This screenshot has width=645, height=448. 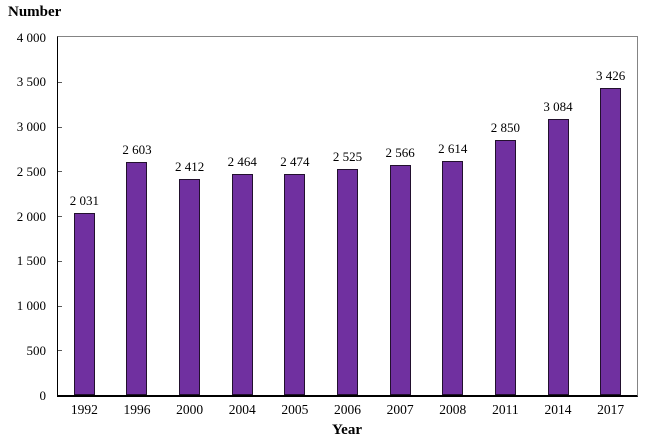 I want to click on bar-value-label: 2 603, so click(x=137, y=149).